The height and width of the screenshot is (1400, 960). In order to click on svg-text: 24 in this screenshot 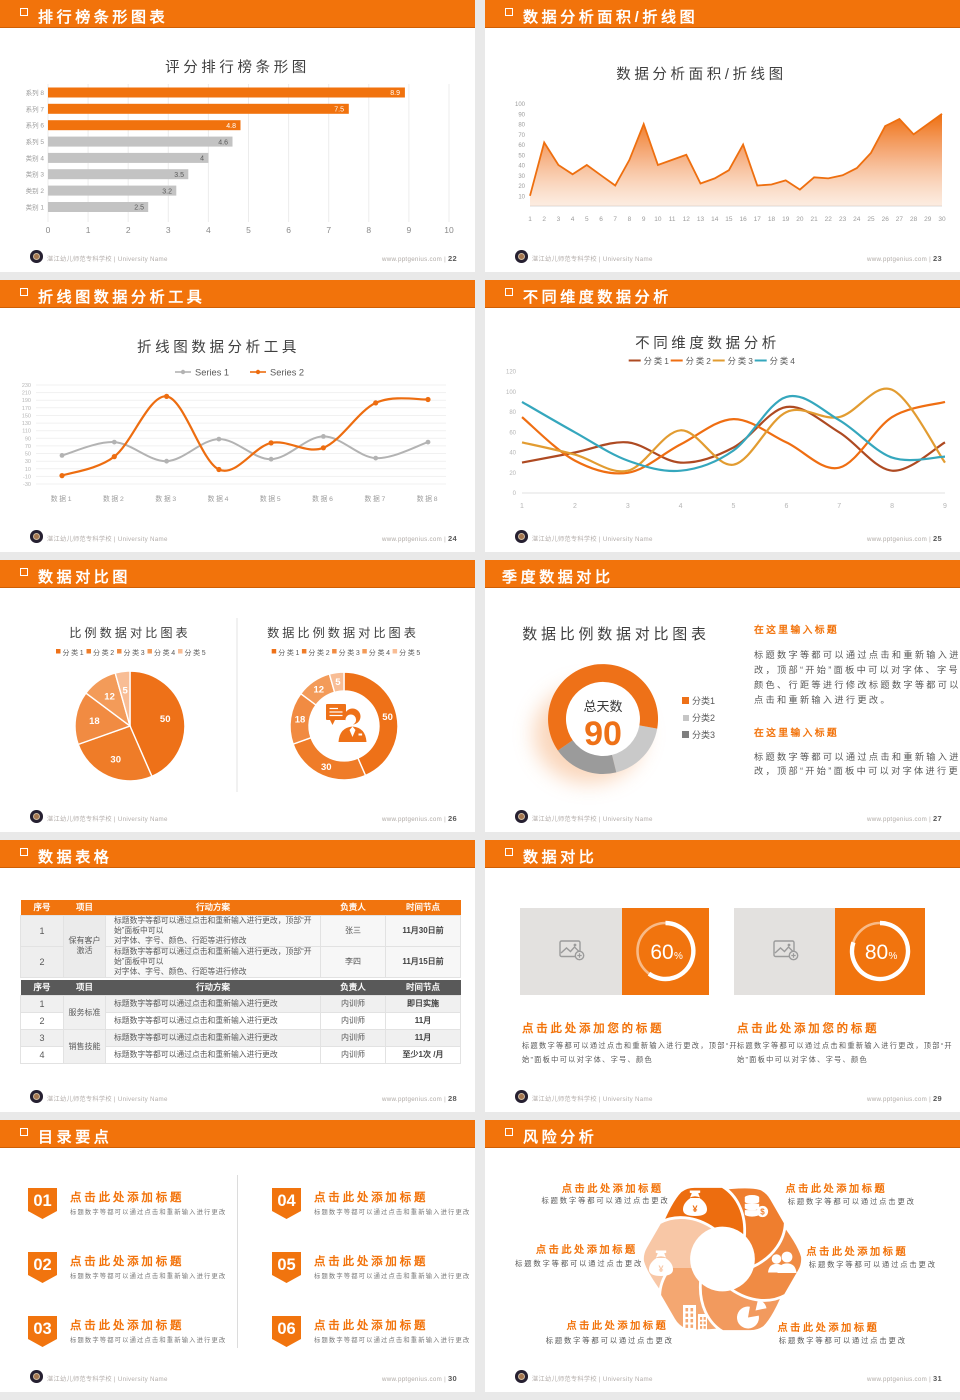, I will do `click(857, 219)`.